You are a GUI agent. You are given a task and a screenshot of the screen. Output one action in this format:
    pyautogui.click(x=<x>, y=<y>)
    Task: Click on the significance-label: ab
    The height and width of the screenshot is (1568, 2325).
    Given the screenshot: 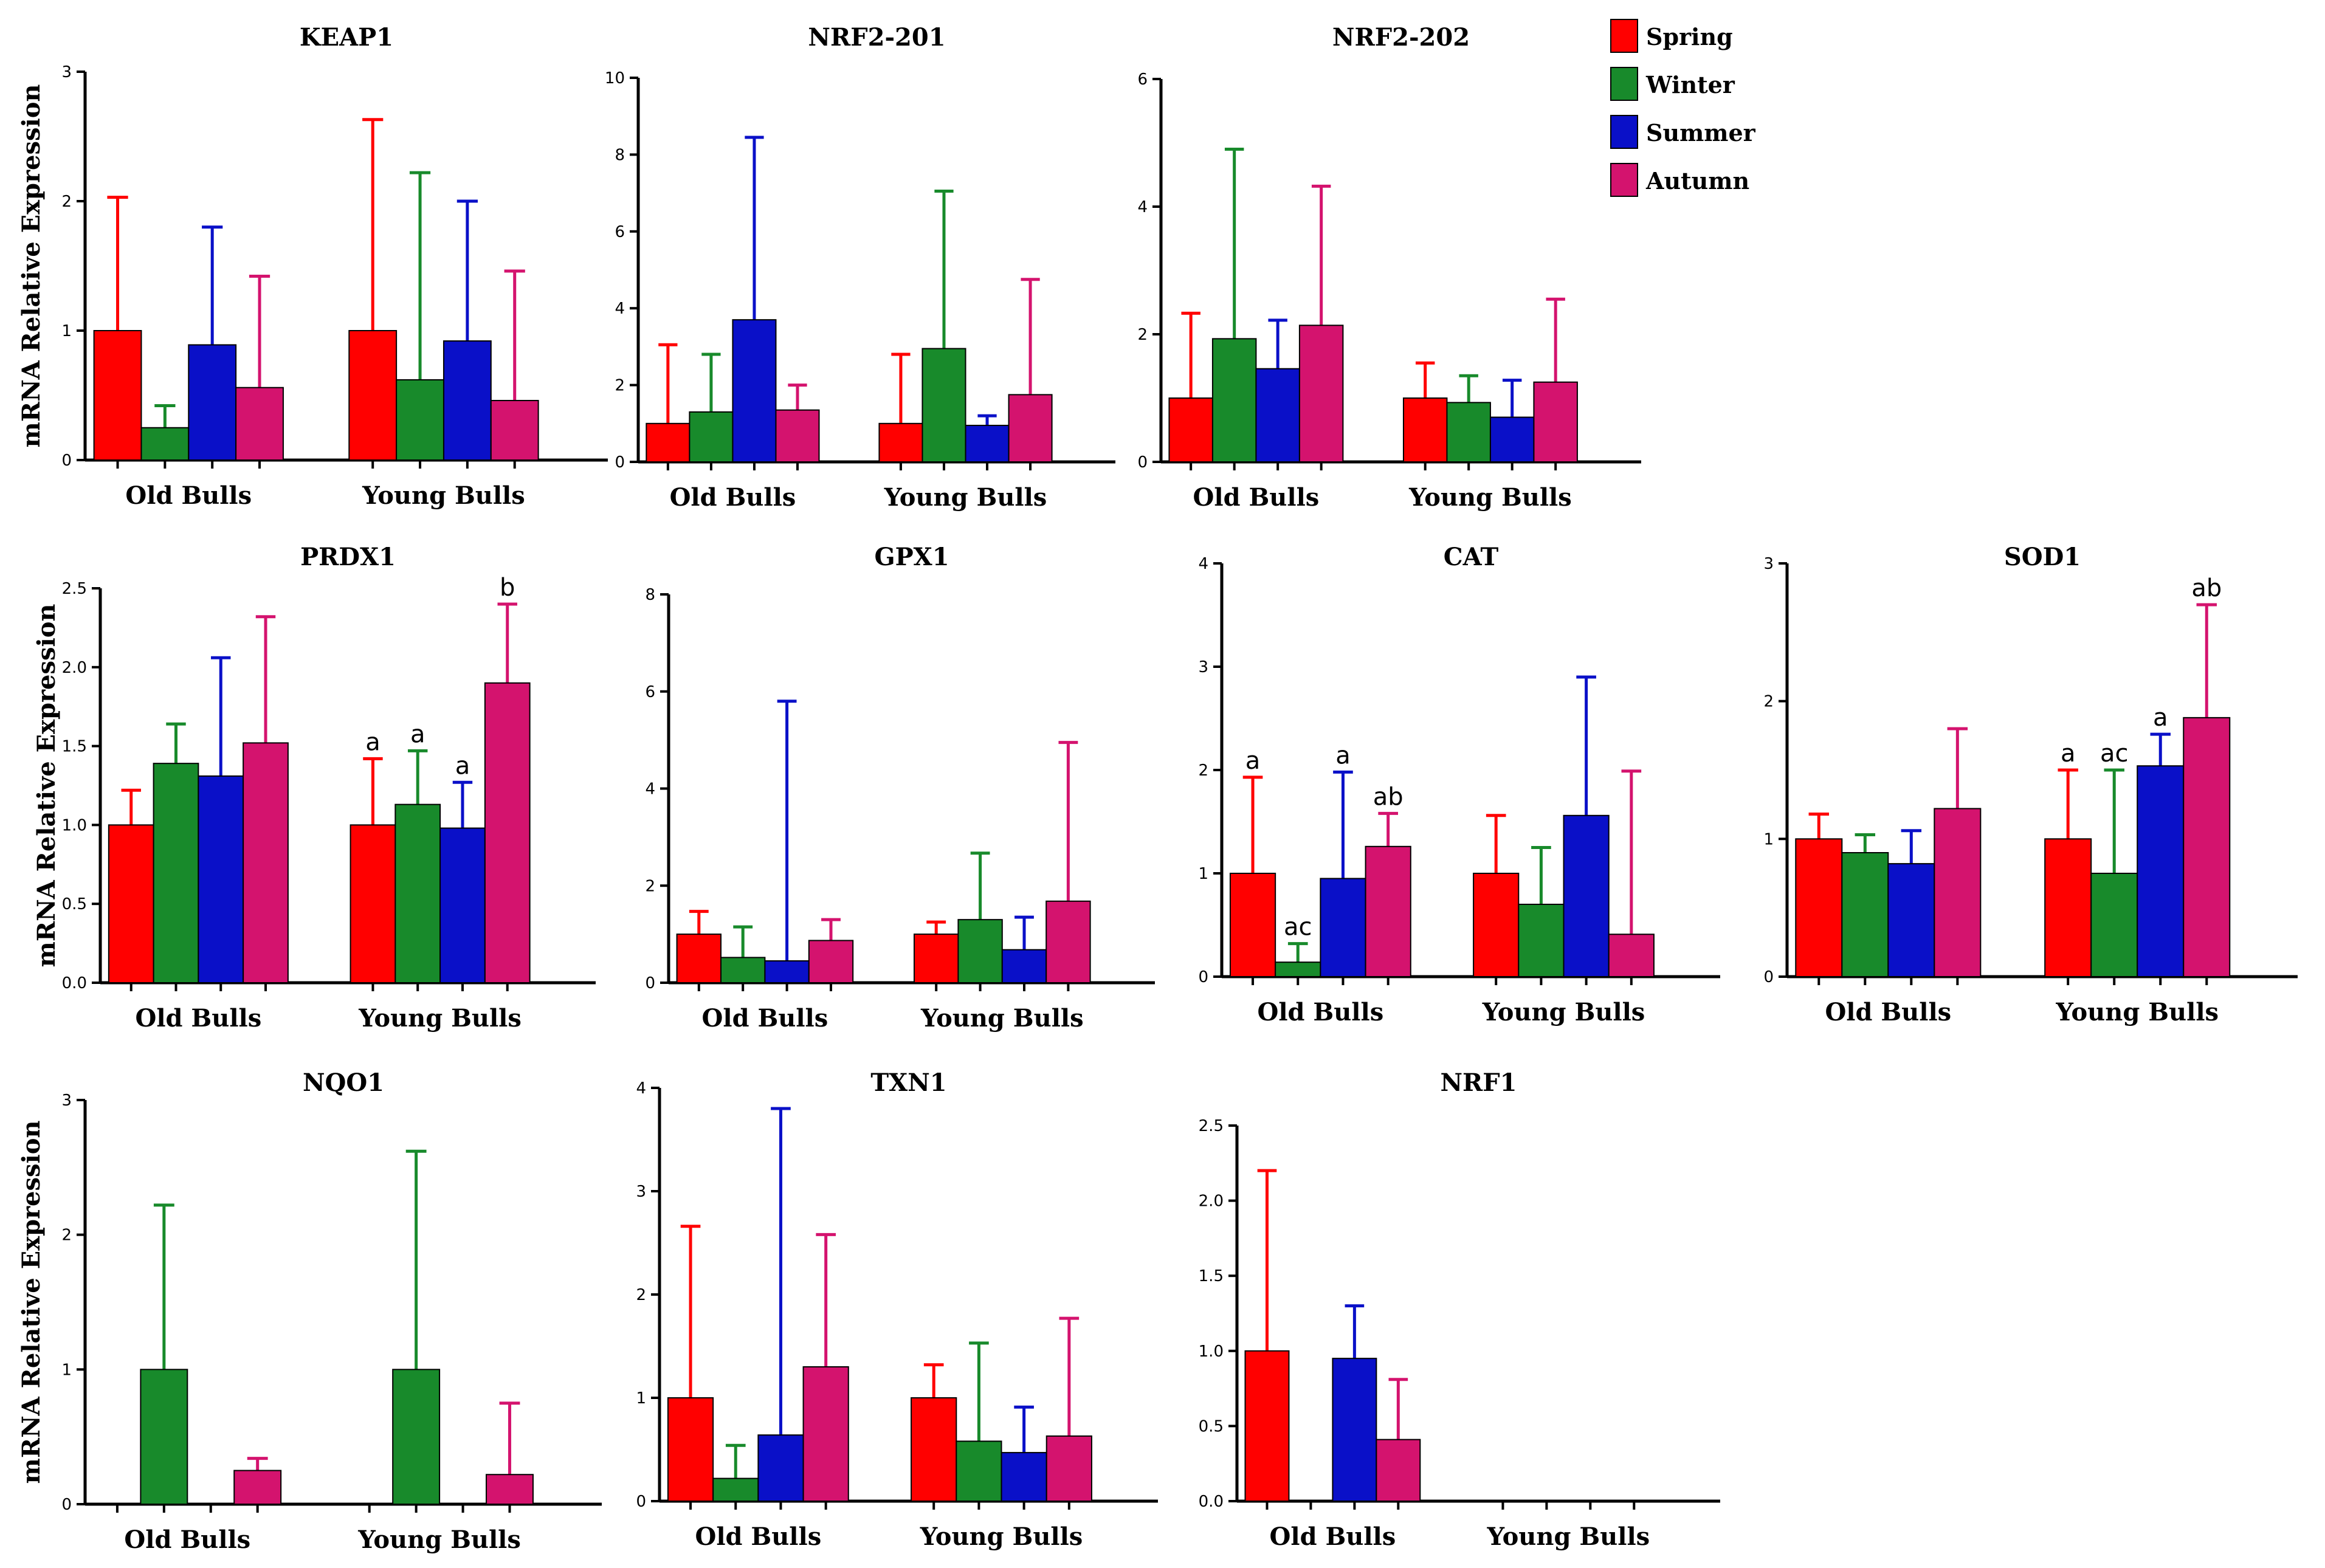 What is the action you would take?
    pyautogui.click(x=2206, y=588)
    